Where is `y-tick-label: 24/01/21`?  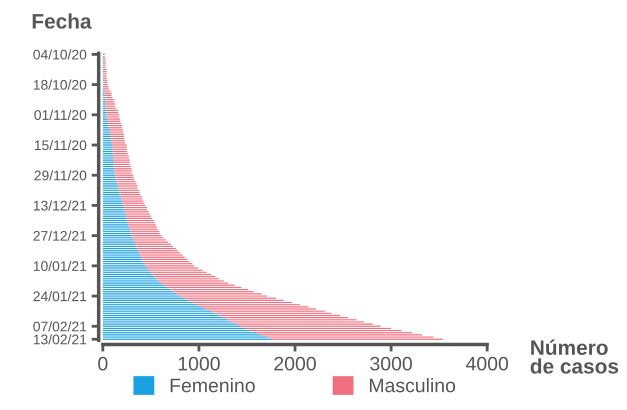 y-tick-label: 24/01/21 is located at coordinates (59, 296).